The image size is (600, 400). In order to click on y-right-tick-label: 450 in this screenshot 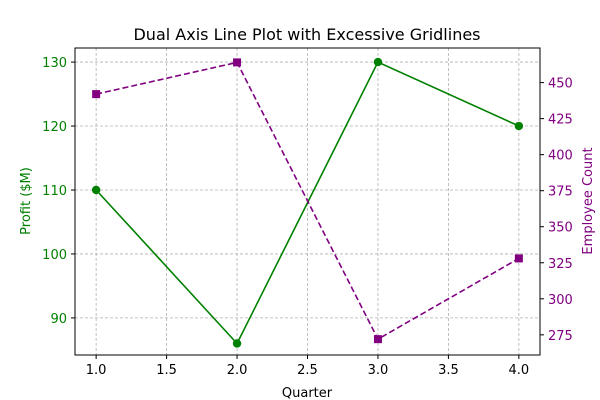, I will do `click(560, 84)`.